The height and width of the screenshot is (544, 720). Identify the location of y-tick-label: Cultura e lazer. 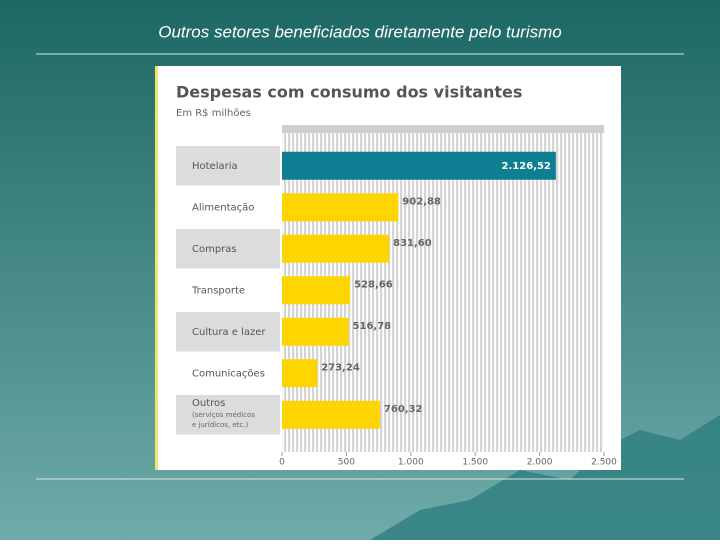
(229, 332).